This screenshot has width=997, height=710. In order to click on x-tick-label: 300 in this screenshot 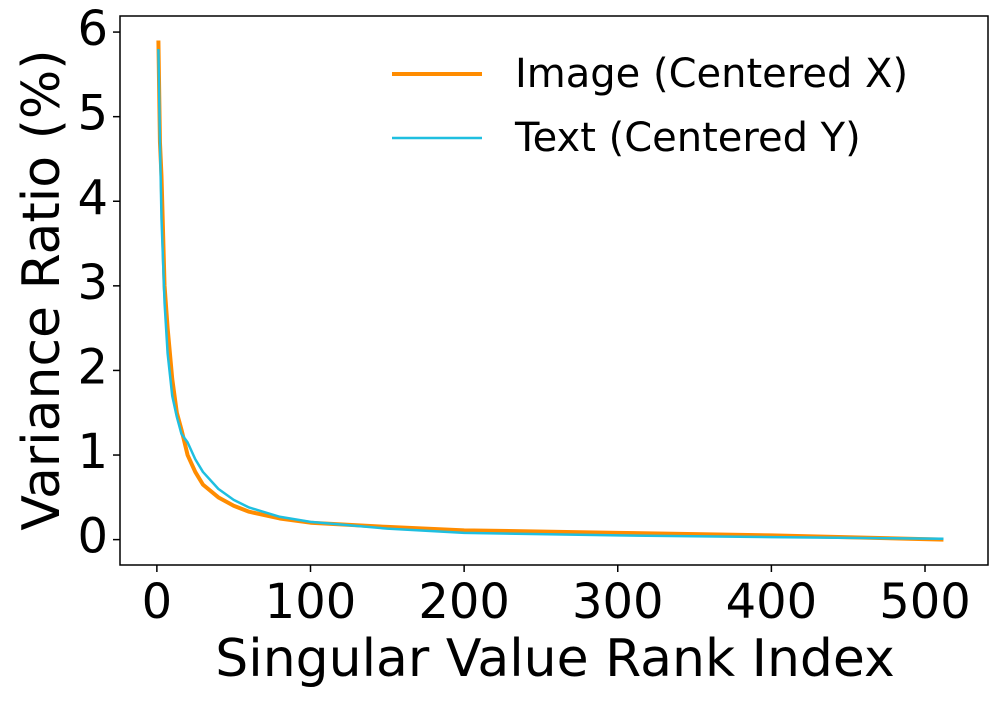, I will do `click(618, 602)`.